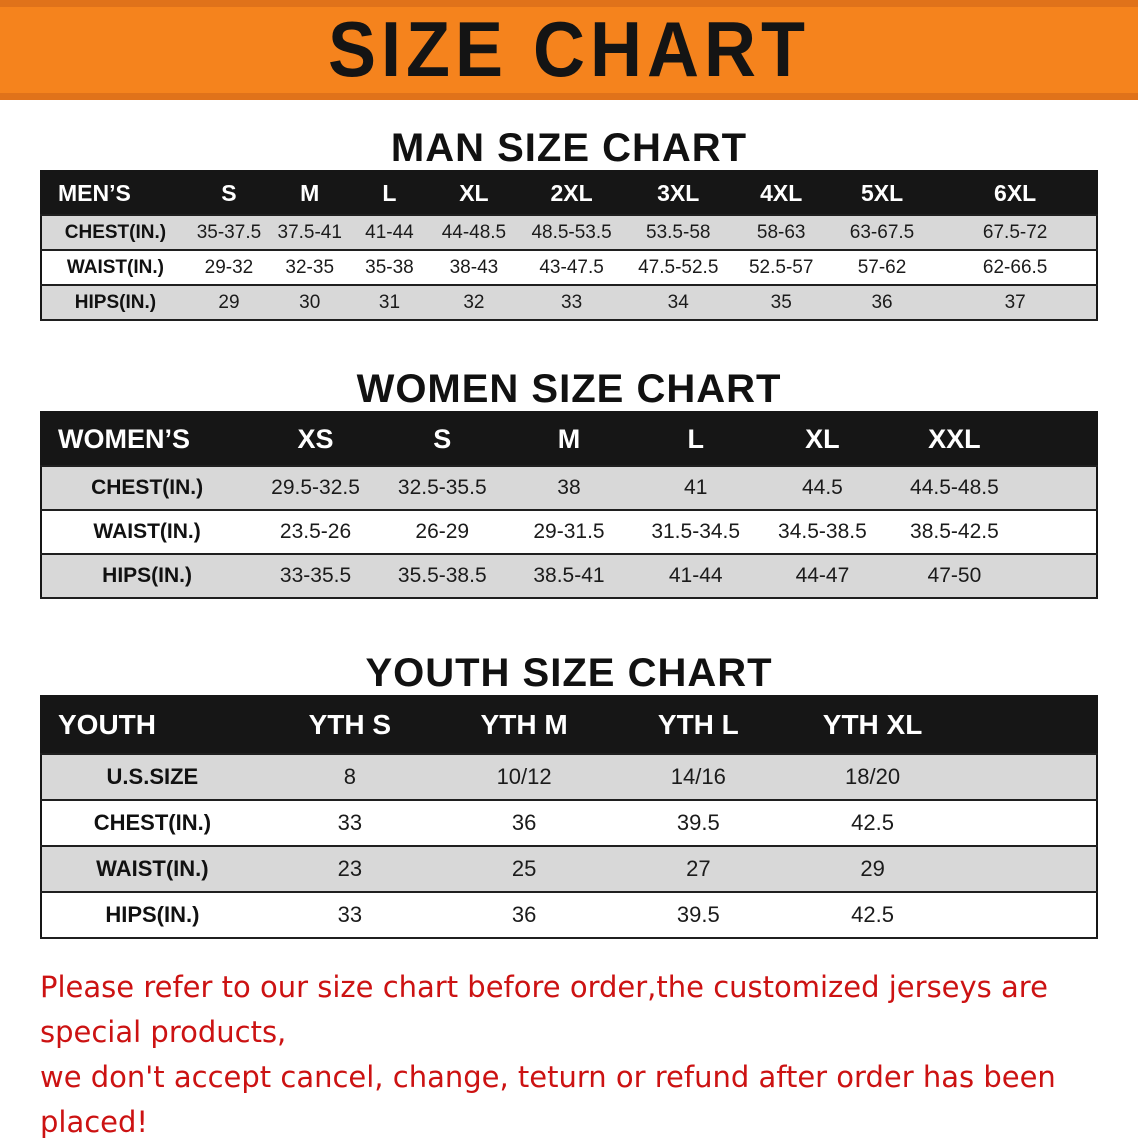 This screenshot has height=1145, width=1138. What do you see at coordinates (474, 302) in the screenshot?
I see `size-cell: 32` at bounding box center [474, 302].